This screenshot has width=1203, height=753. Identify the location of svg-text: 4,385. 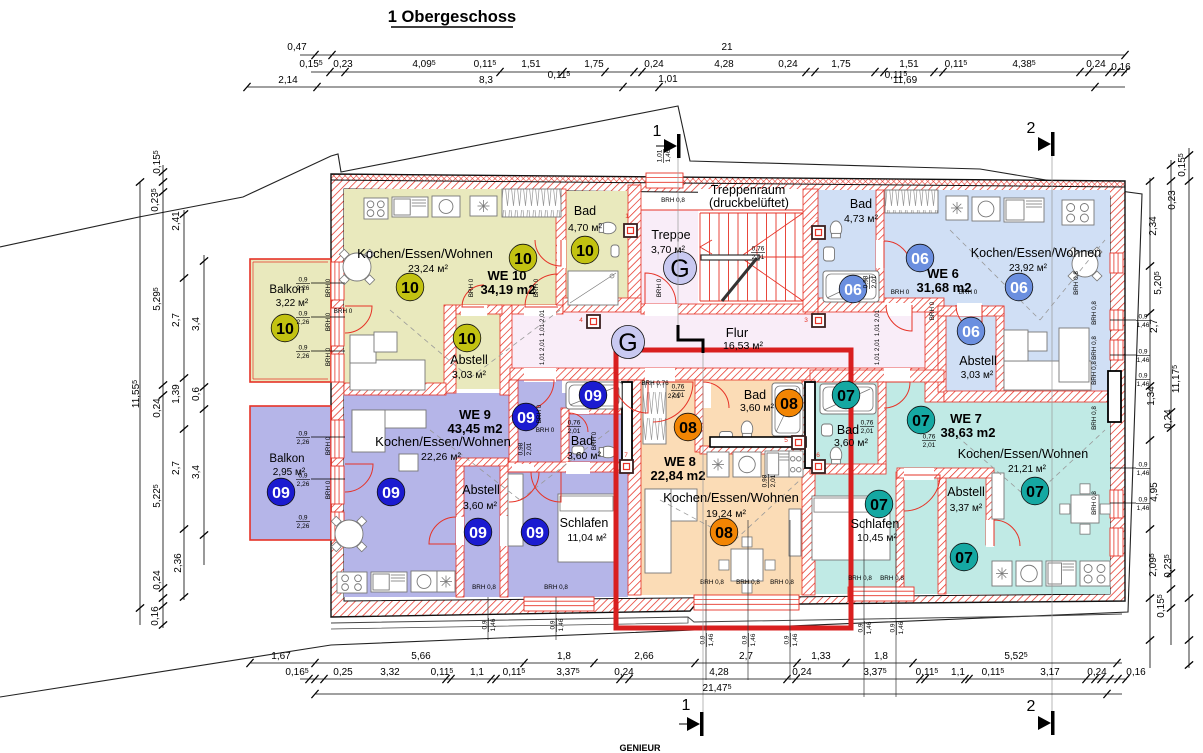
(1023, 64).